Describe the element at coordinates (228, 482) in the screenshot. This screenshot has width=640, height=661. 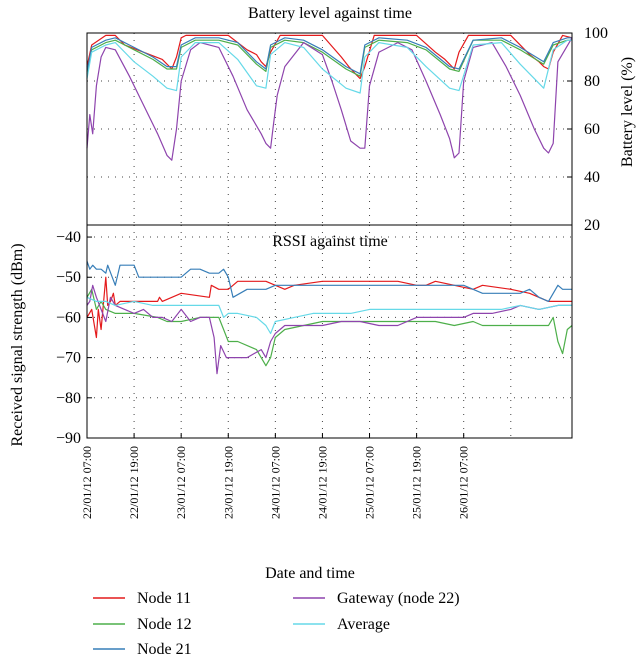
I see `xtick-label: 23/01/12 19:00` at that location.